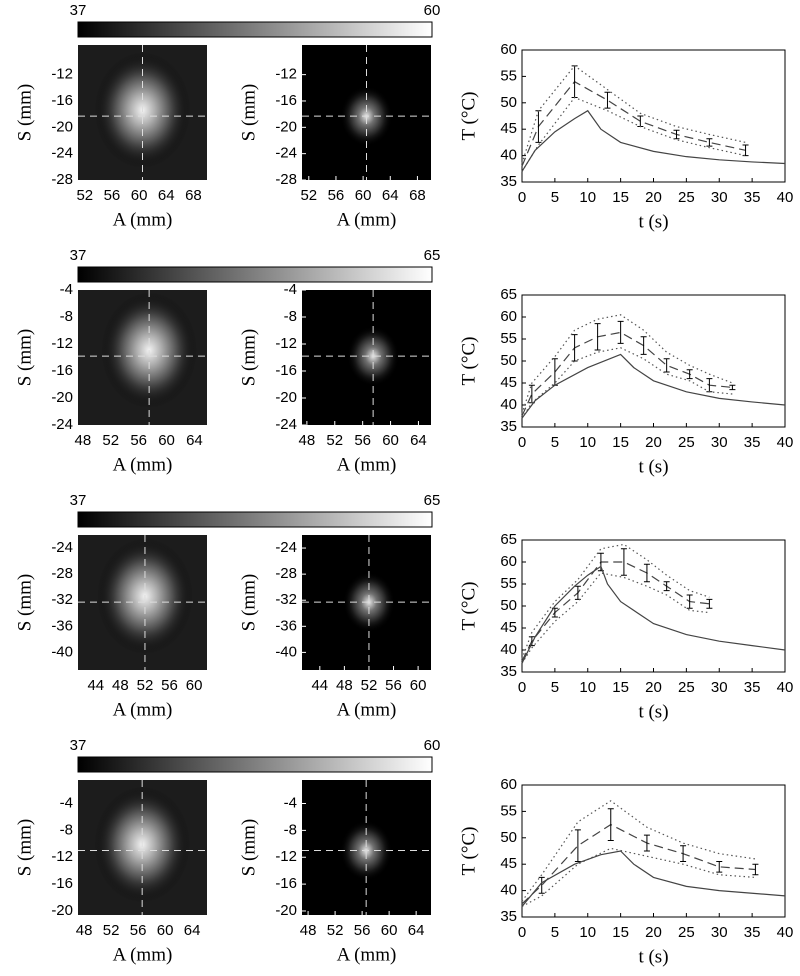 The width and height of the screenshot is (800, 976). What do you see at coordinates (620, 687) in the screenshot?
I see `x-tick-label: 15` at bounding box center [620, 687].